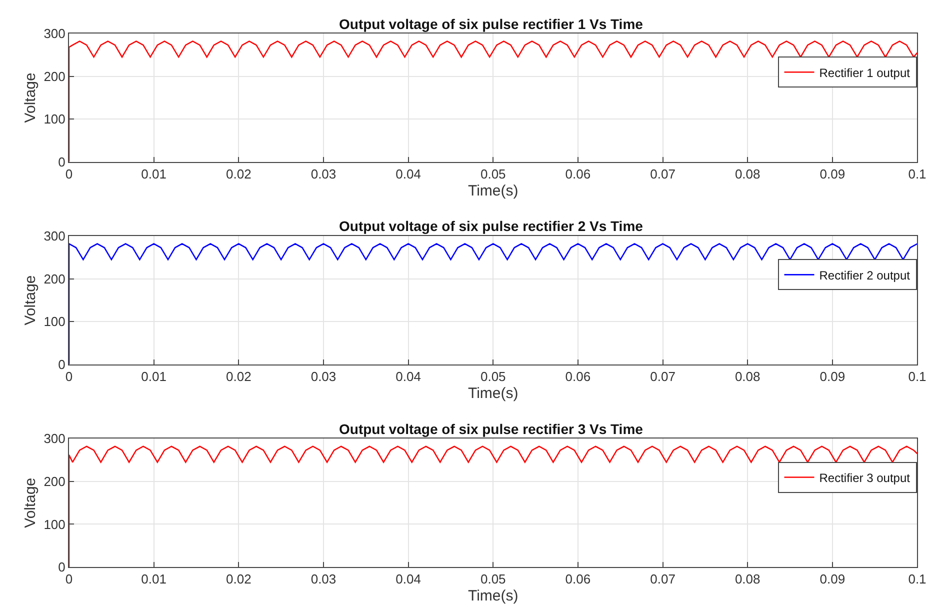 The width and height of the screenshot is (950, 611). Describe the element at coordinates (865, 275) in the screenshot. I see `legend-label: Rectifier 2 output` at that location.